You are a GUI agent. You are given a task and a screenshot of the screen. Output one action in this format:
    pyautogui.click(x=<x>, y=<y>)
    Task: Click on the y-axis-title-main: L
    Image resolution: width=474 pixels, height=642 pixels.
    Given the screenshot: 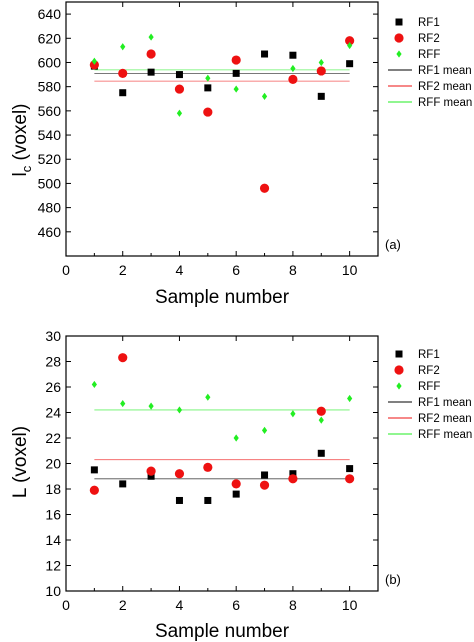 What is the action you would take?
    pyautogui.click(x=20, y=493)
    